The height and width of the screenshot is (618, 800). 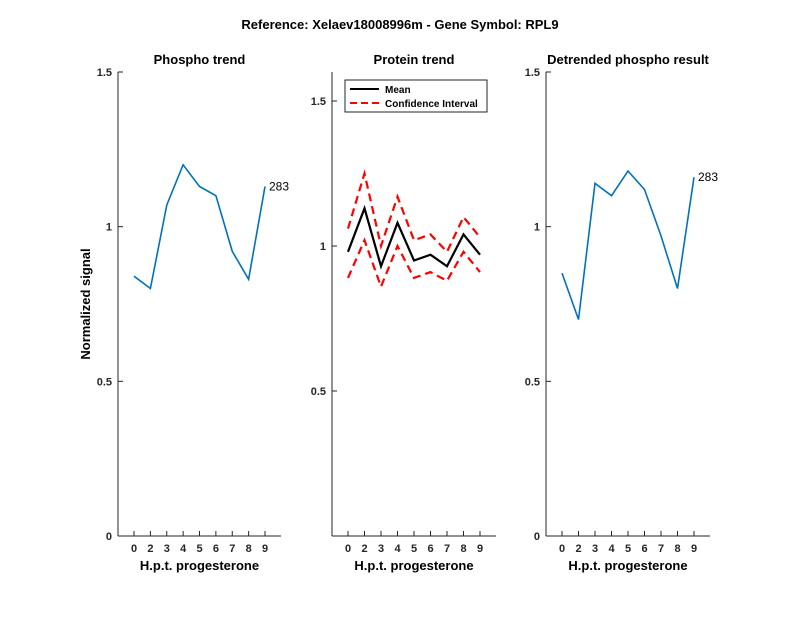 I want to click on axes-title: Detrended phospho result, so click(x=628, y=59).